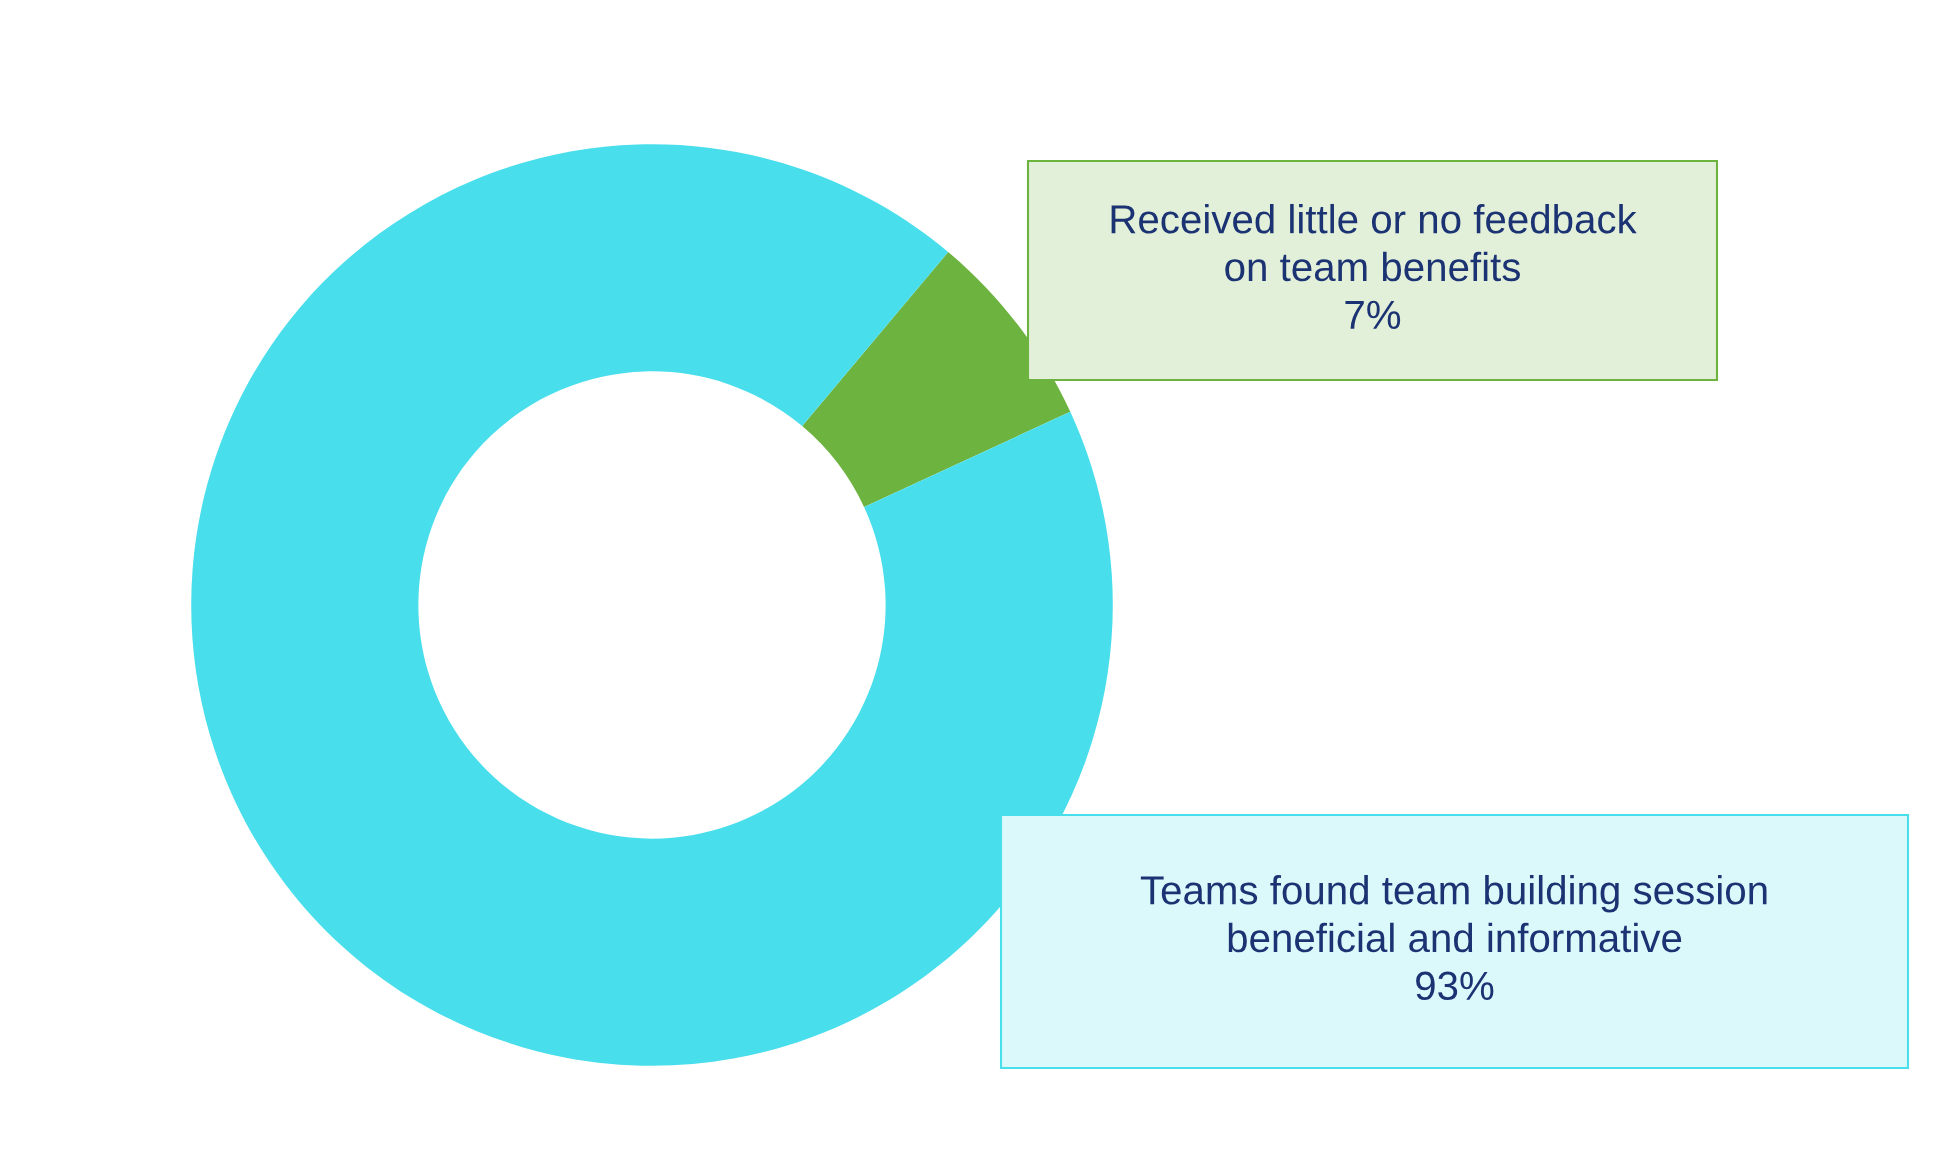 The height and width of the screenshot is (1170, 1937). I want to click on data-label: 7%, so click(1373, 314).